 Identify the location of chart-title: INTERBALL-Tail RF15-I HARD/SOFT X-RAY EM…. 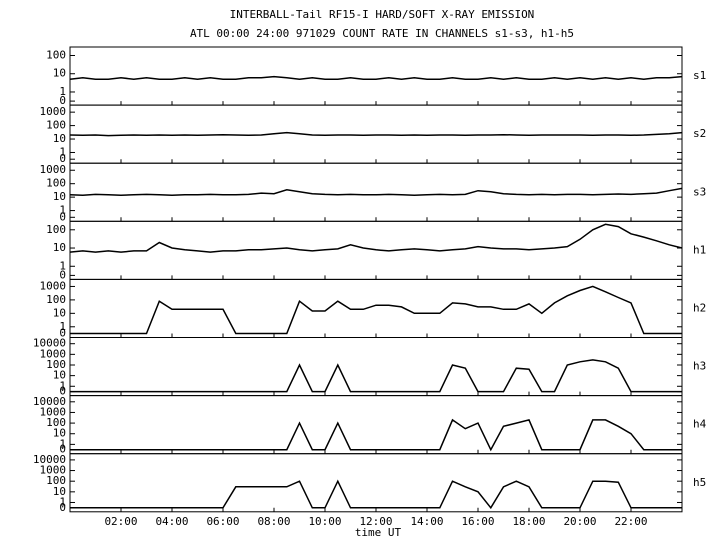
(382, 14).